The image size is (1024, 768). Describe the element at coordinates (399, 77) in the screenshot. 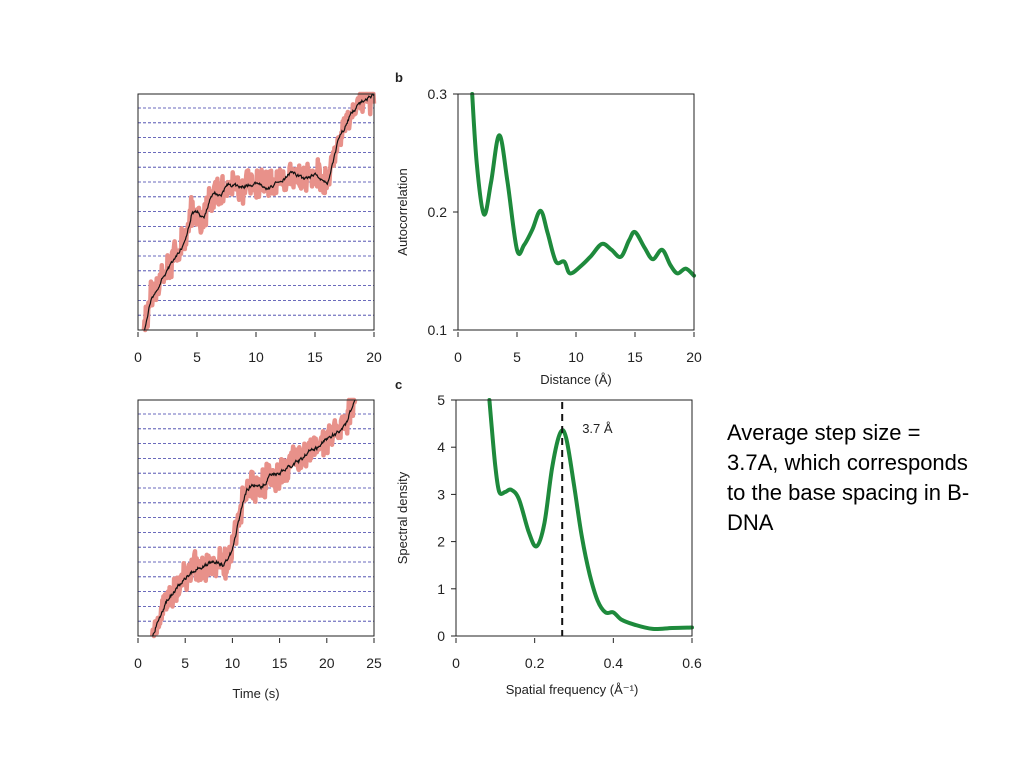

I see `panel-label: b` at that location.